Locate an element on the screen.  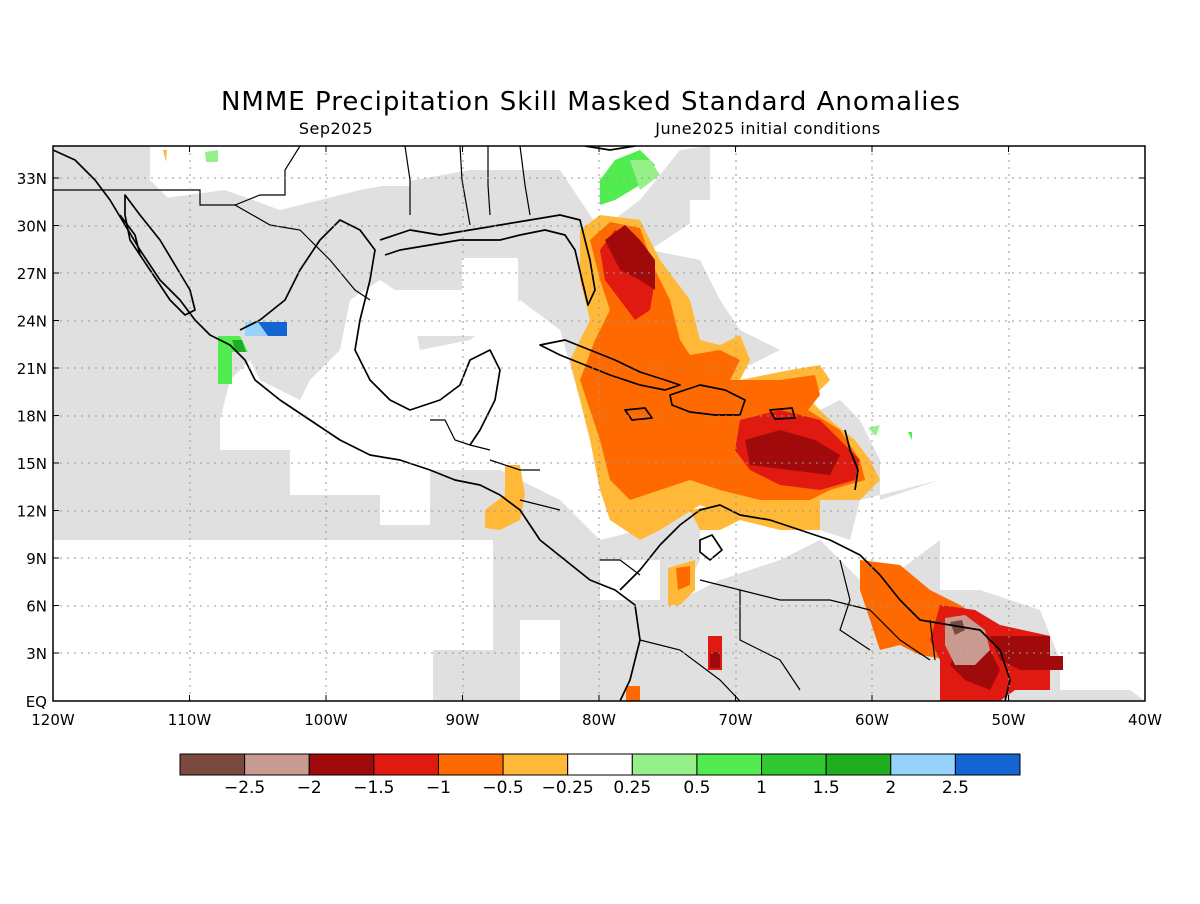
colorbar-label: 1.5 is located at coordinates (826, 788).